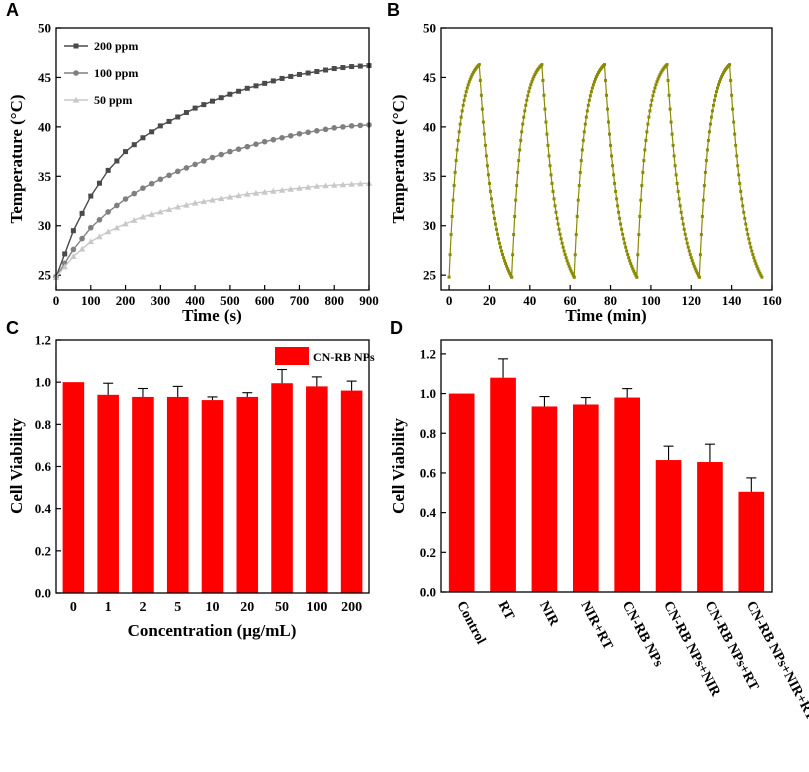  What do you see at coordinates (177, 607) in the screenshot?
I see `panel-c-x-tick-label: 5` at bounding box center [177, 607].